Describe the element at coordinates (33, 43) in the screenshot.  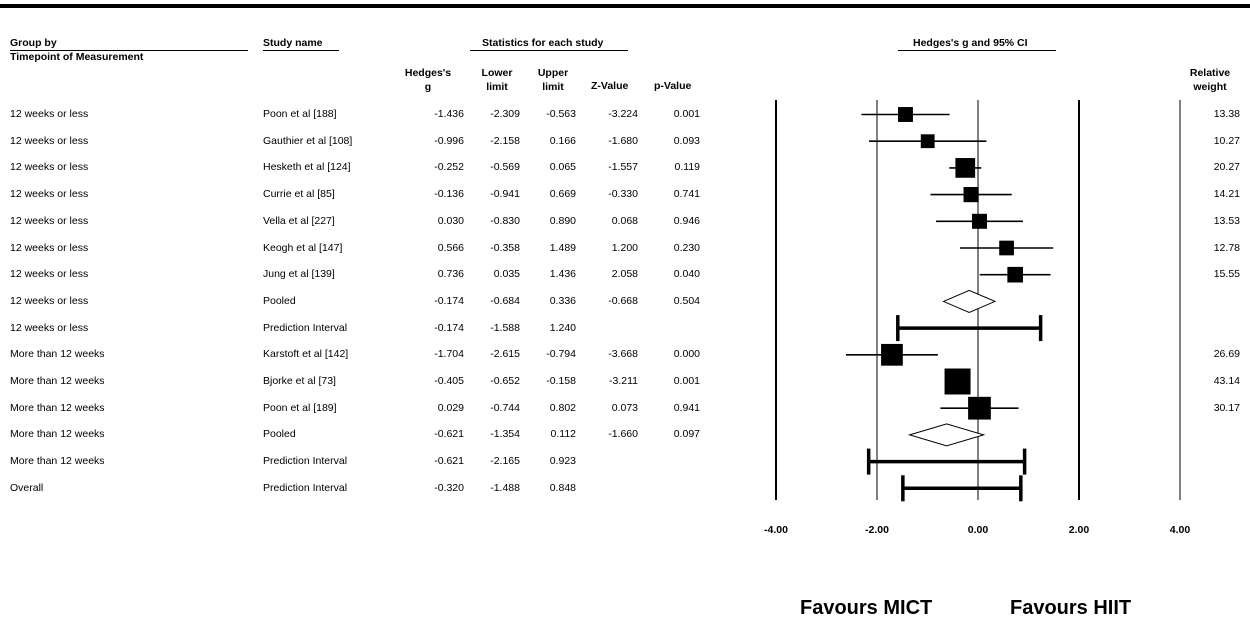
I see `header-group-by: Group by` at that location.